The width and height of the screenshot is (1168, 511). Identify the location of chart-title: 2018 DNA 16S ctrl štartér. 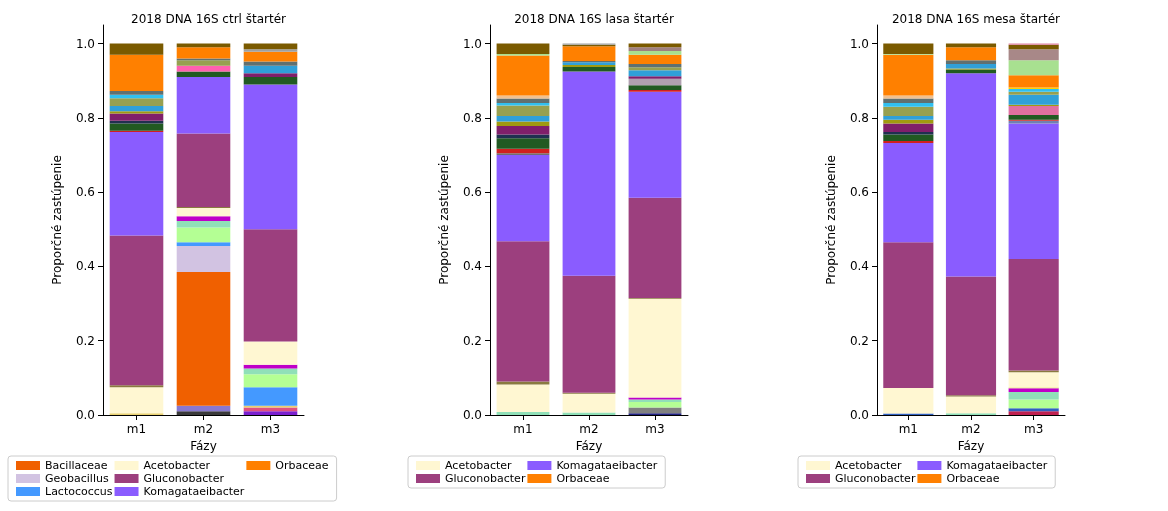
(209, 19).